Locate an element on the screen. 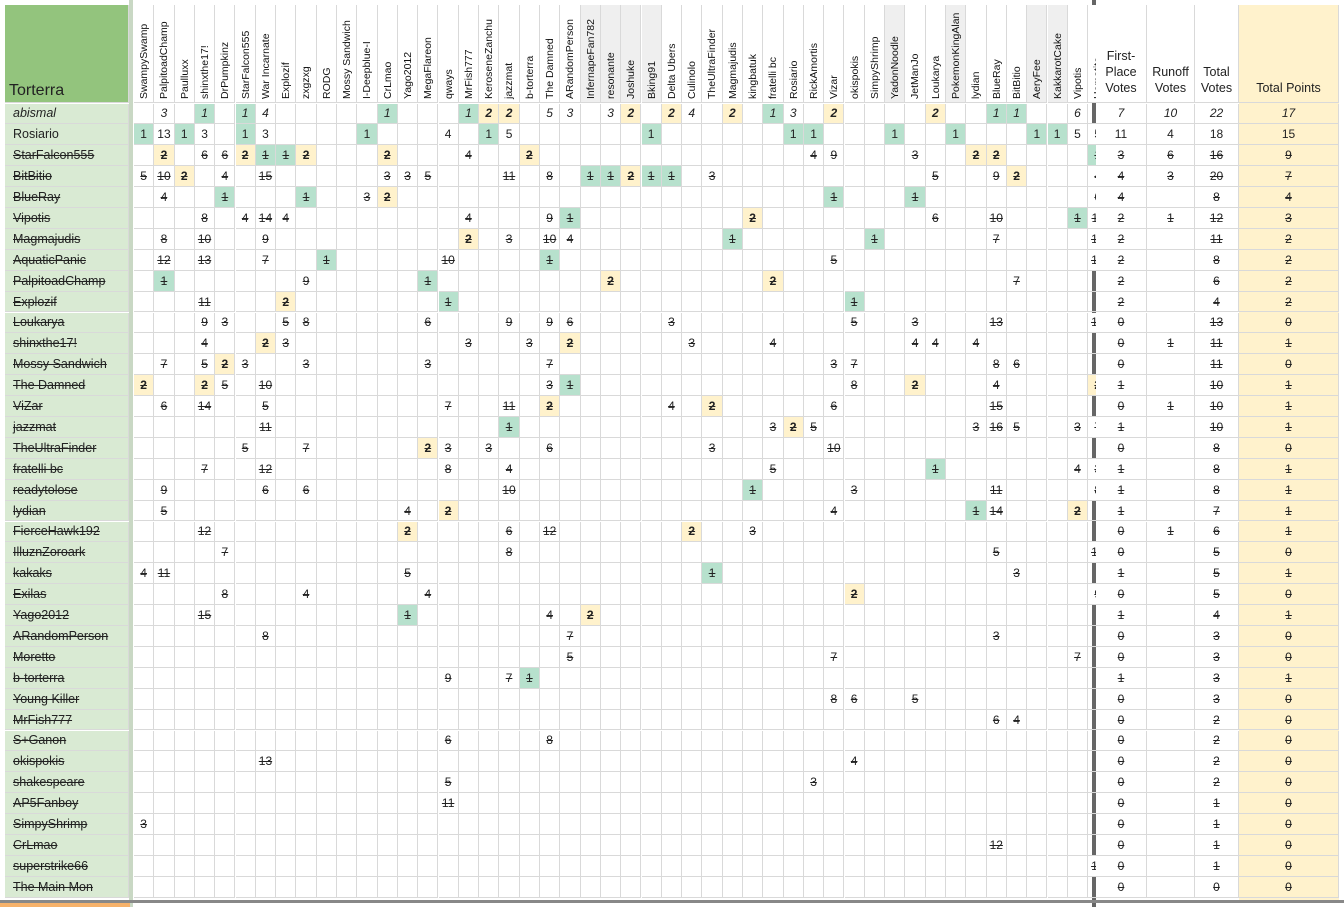 The height and width of the screenshot is (907, 1344). row-candidate-name: BitBitio is located at coordinates (67, 177).